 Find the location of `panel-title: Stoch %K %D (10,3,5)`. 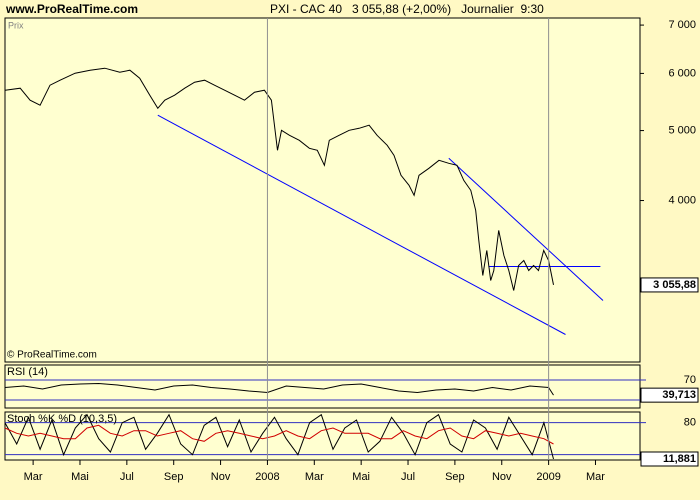

panel-title: Stoch %K %D (10,3,5) is located at coordinates (62, 419).